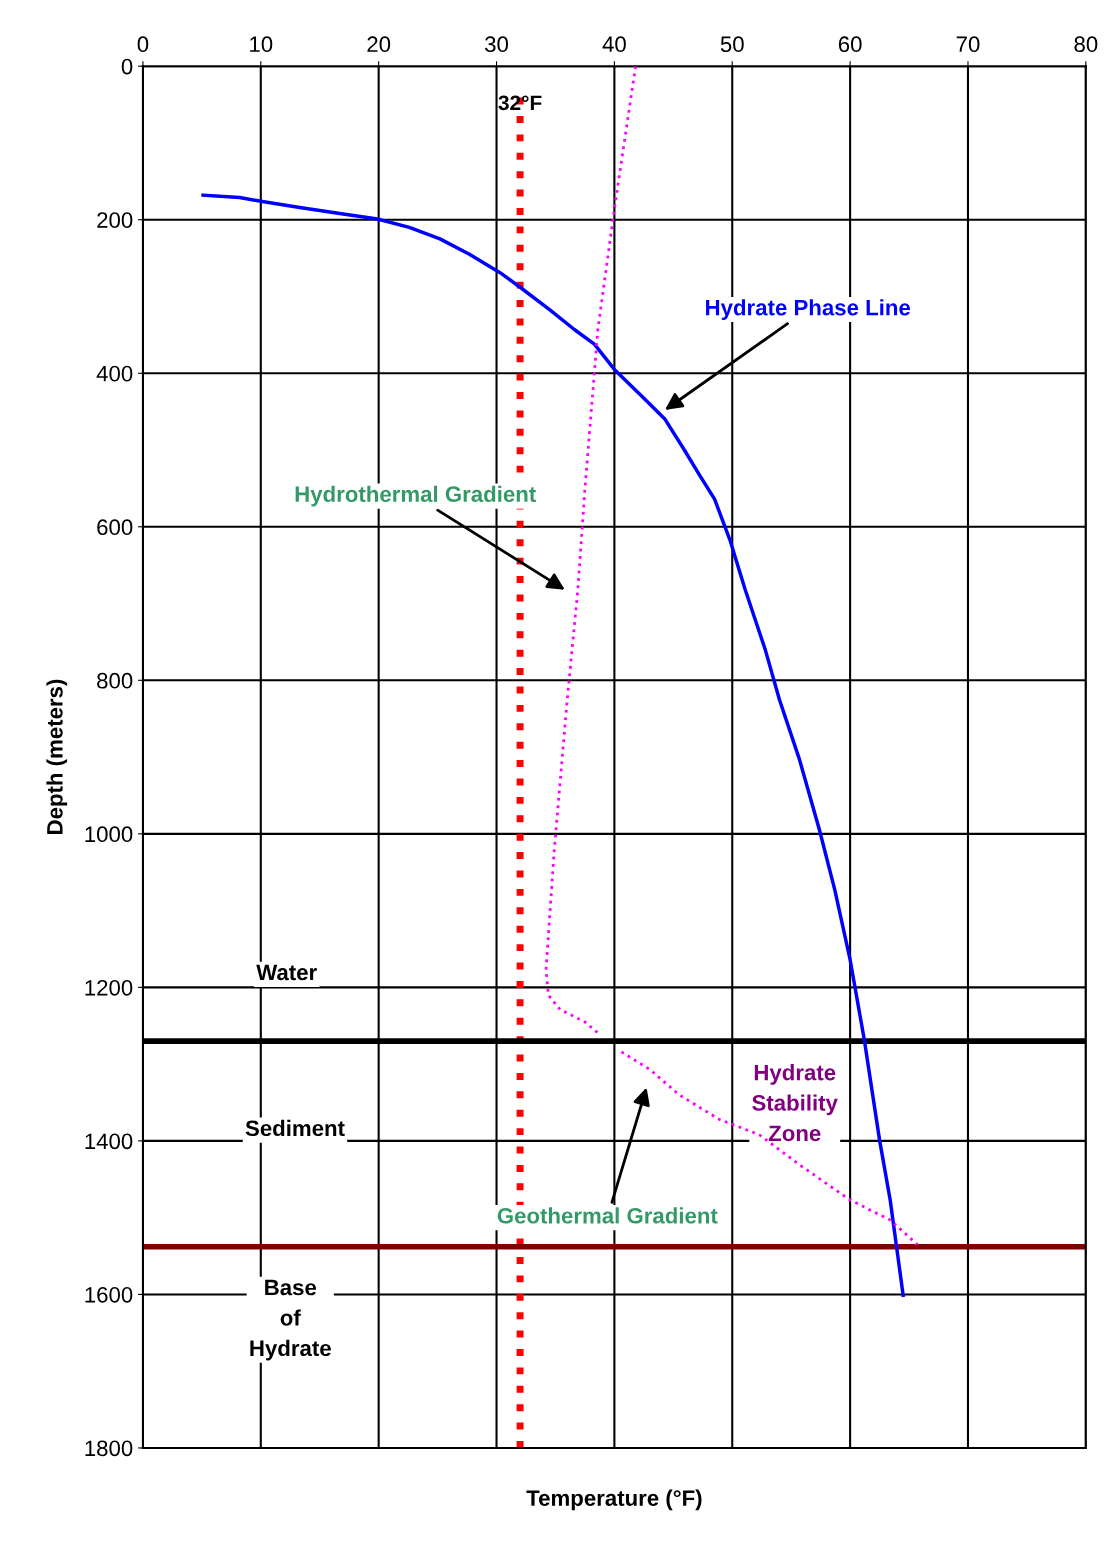 The height and width of the screenshot is (1543, 1108). What do you see at coordinates (143, 44) in the screenshot?
I see `x-tick-label: 0` at bounding box center [143, 44].